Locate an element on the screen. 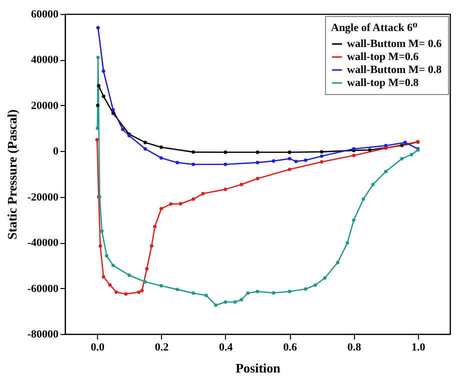 Image resolution: width=466 pixels, height=378 pixels. y-axis-title: Static Pressure (Pascal) is located at coordinates (12, 174).